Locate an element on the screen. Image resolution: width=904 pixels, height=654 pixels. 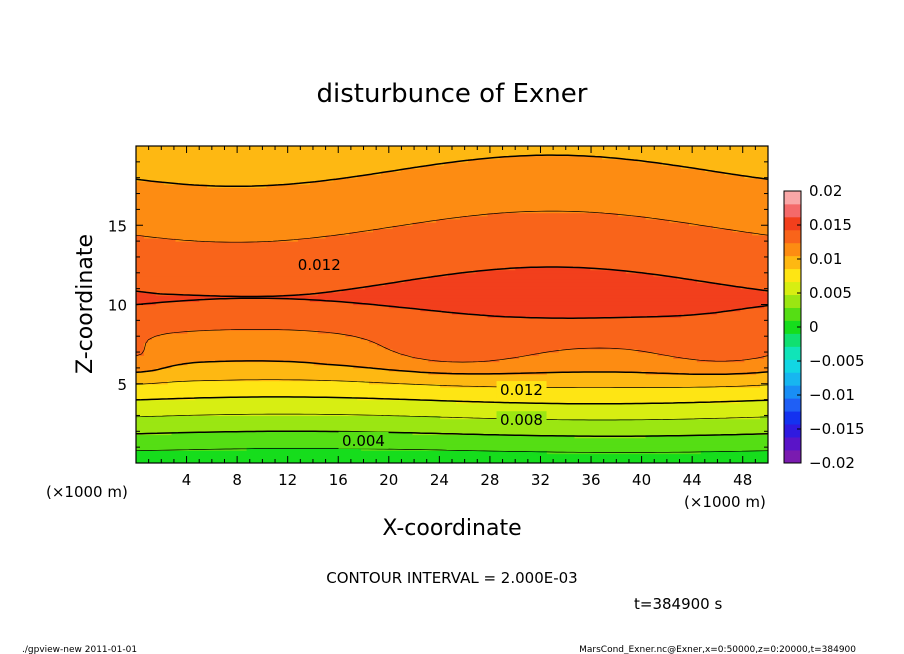
x-unit-label-left: (×1000 m) is located at coordinates (87, 492).